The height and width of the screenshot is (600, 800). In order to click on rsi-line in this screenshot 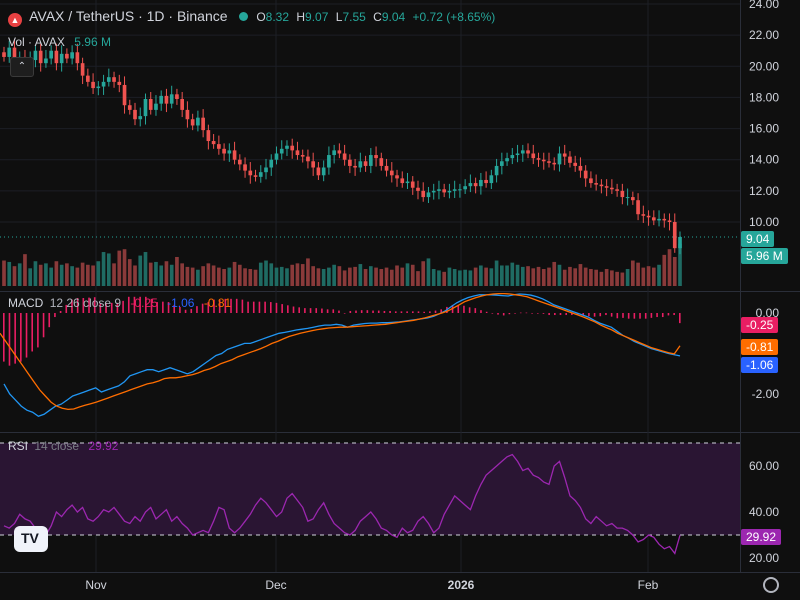, I will do `click(342, 504)`.